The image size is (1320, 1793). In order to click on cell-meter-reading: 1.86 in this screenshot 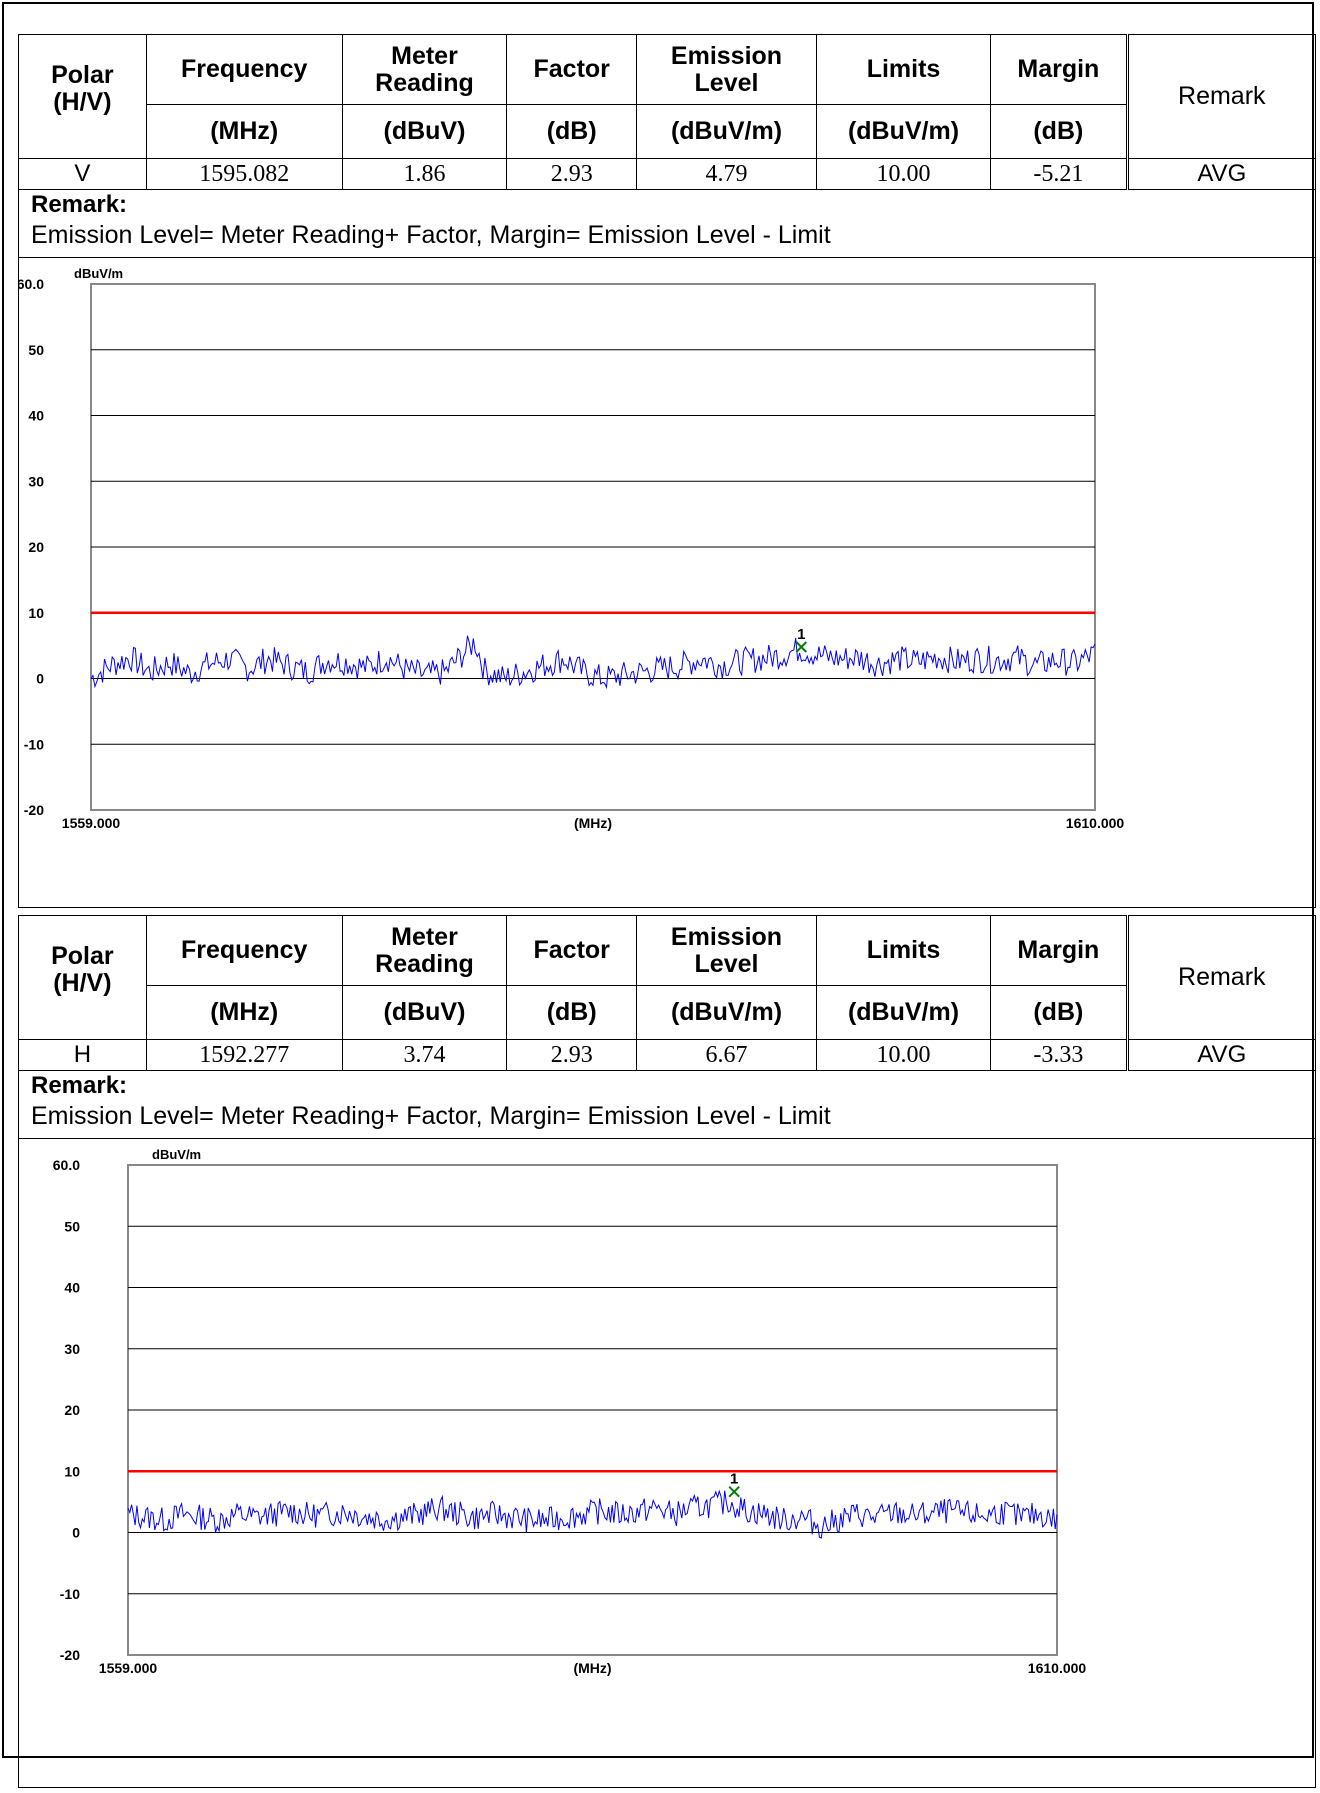, I will do `click(424, 174)`.